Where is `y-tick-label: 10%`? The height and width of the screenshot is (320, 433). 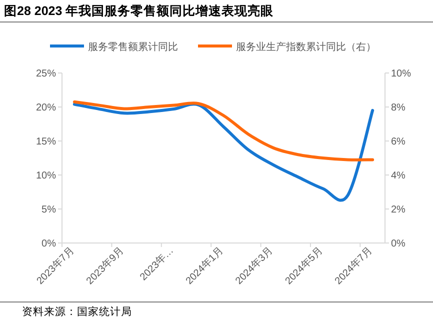
y-tick-label: 10% is located at coordinates (46, 176).